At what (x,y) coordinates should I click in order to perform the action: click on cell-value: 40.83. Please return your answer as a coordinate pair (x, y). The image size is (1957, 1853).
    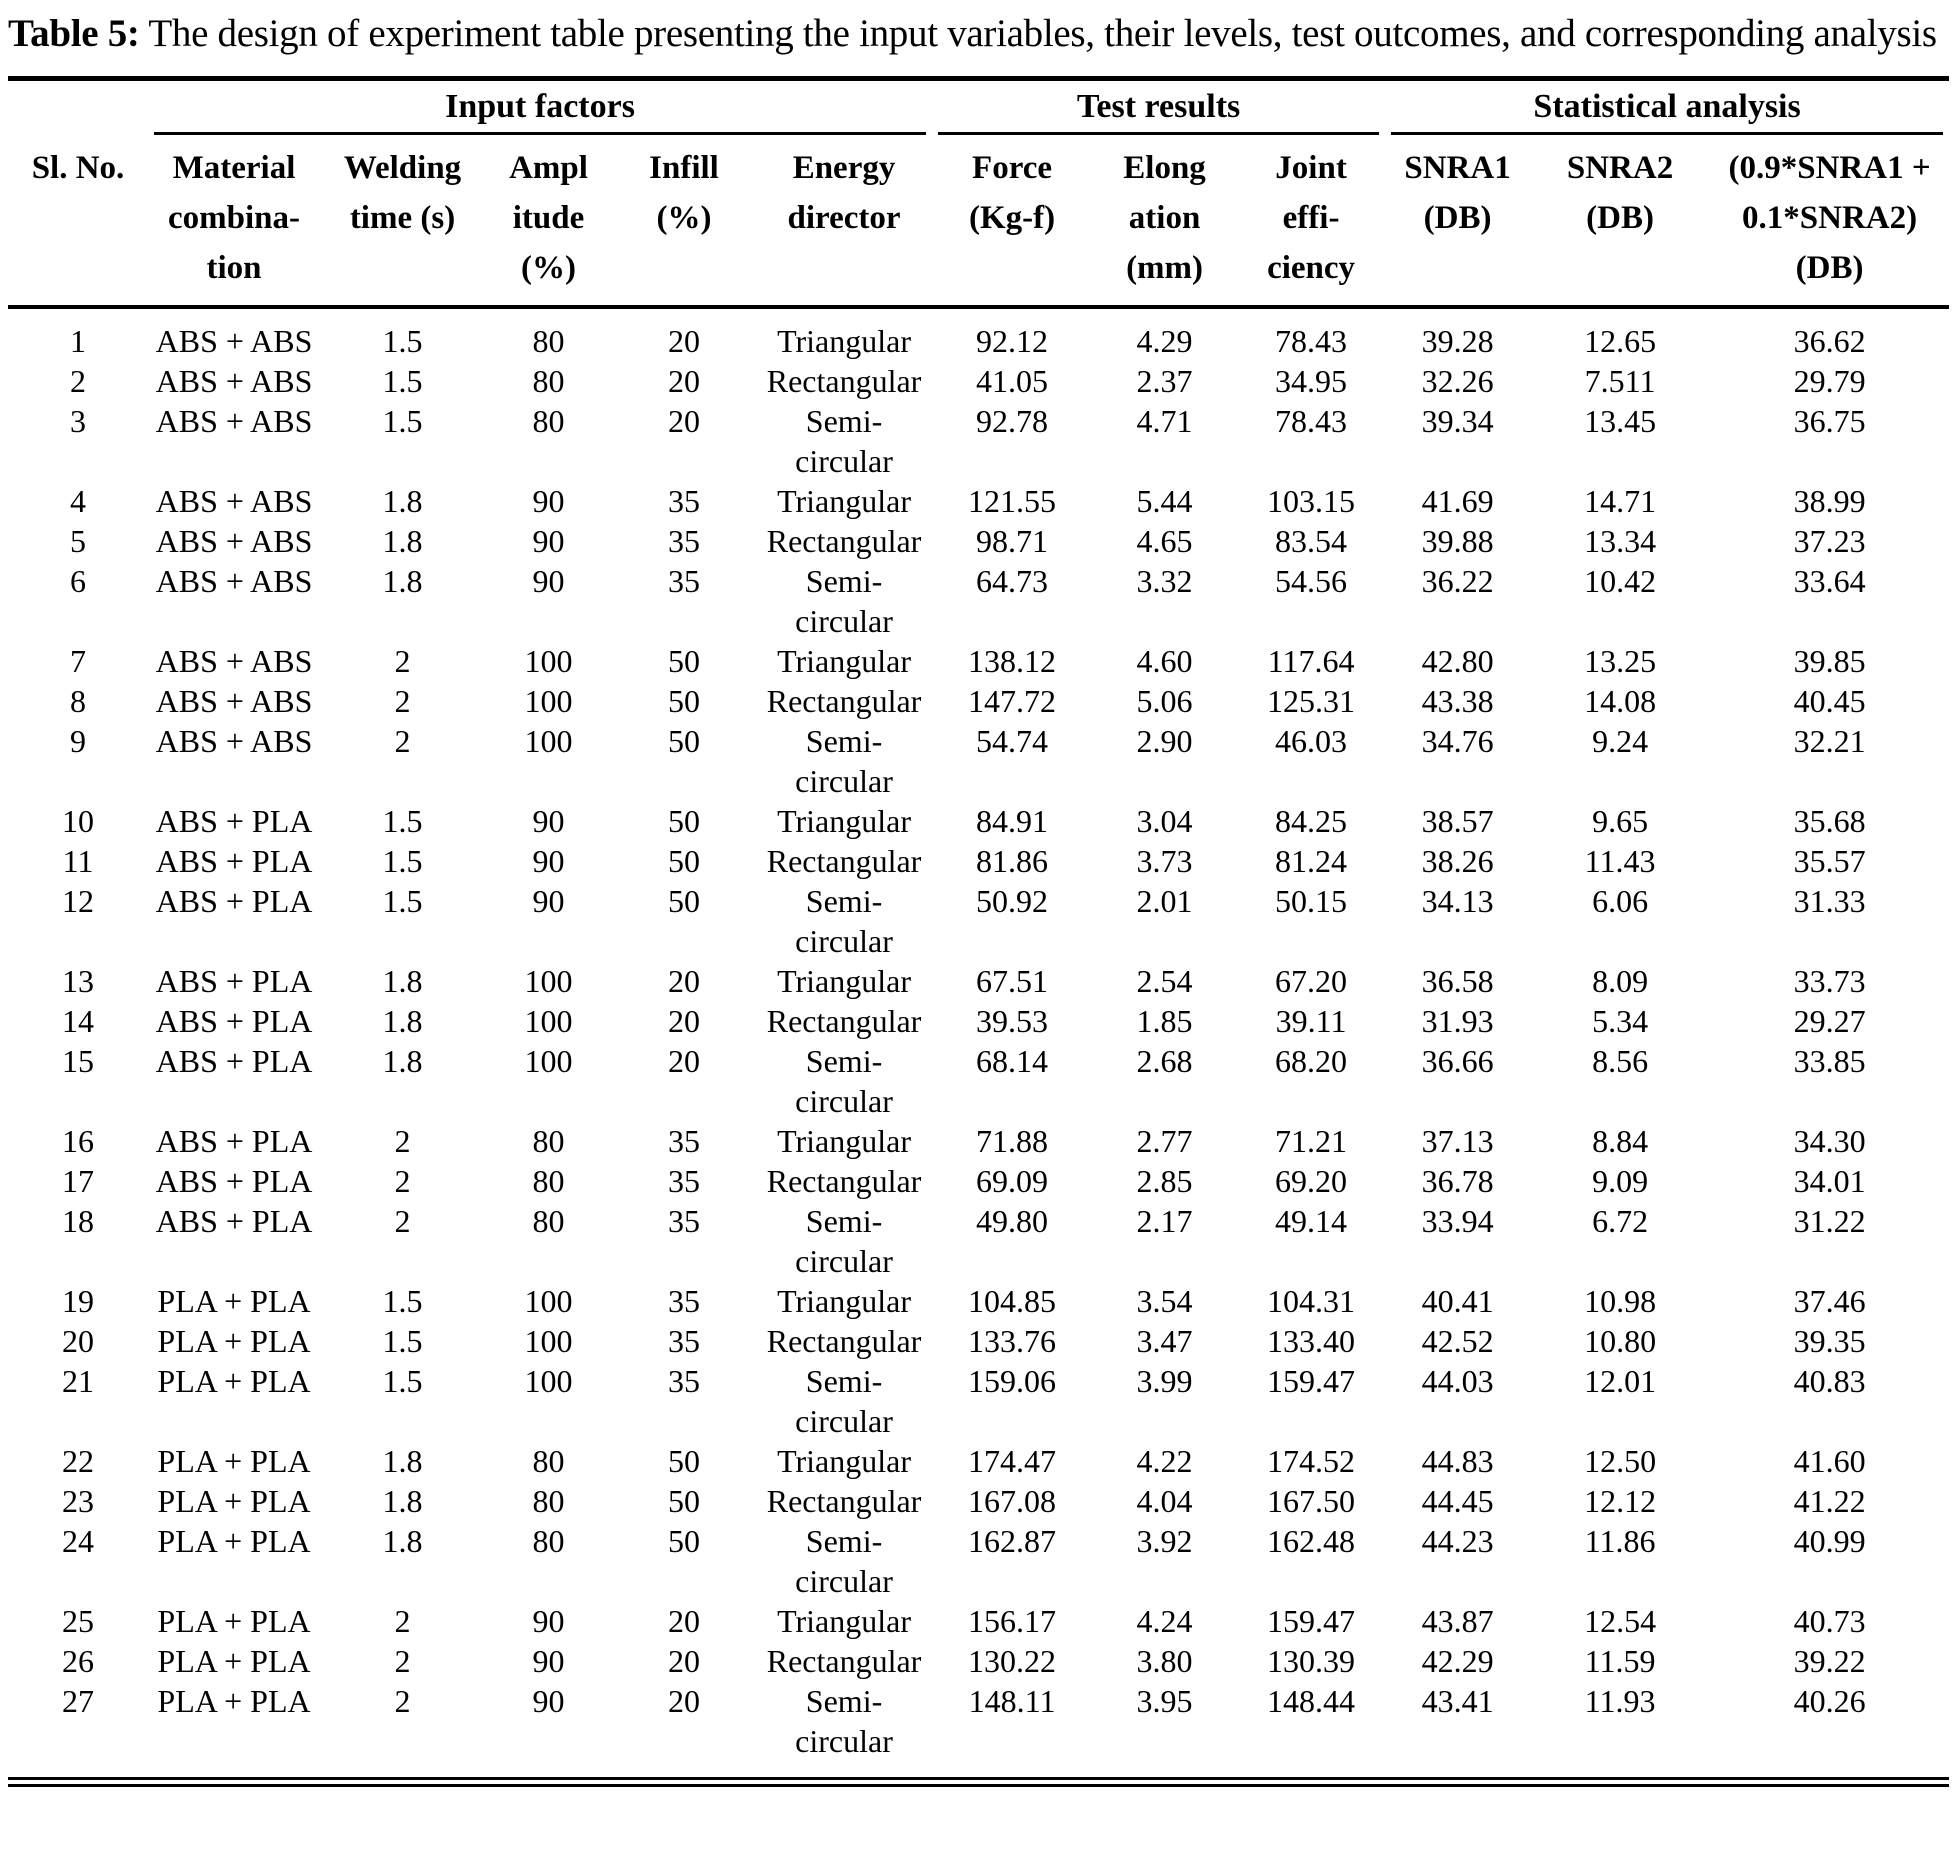
    Looking at the image, I should click on (1829, 1381).